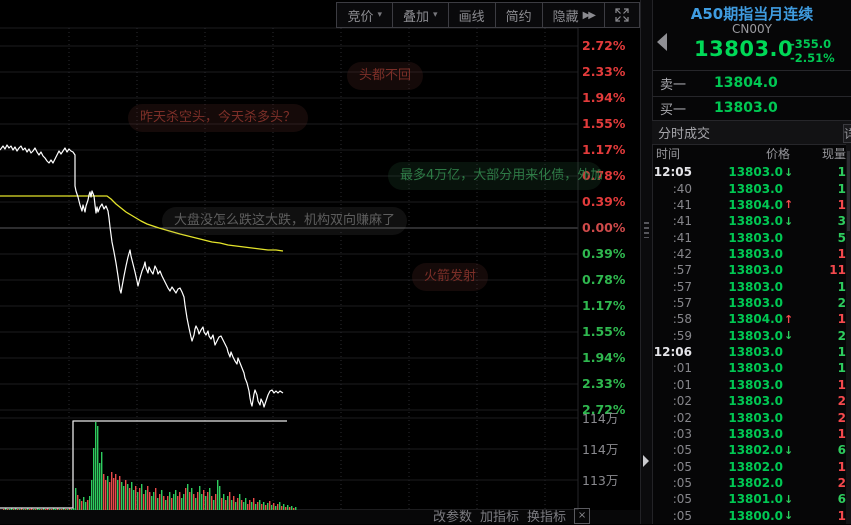 Image resolution: width=851 pixels, height=525 pixels. I want to click on toolbar-button-画线: 画线, so click(472, 15).